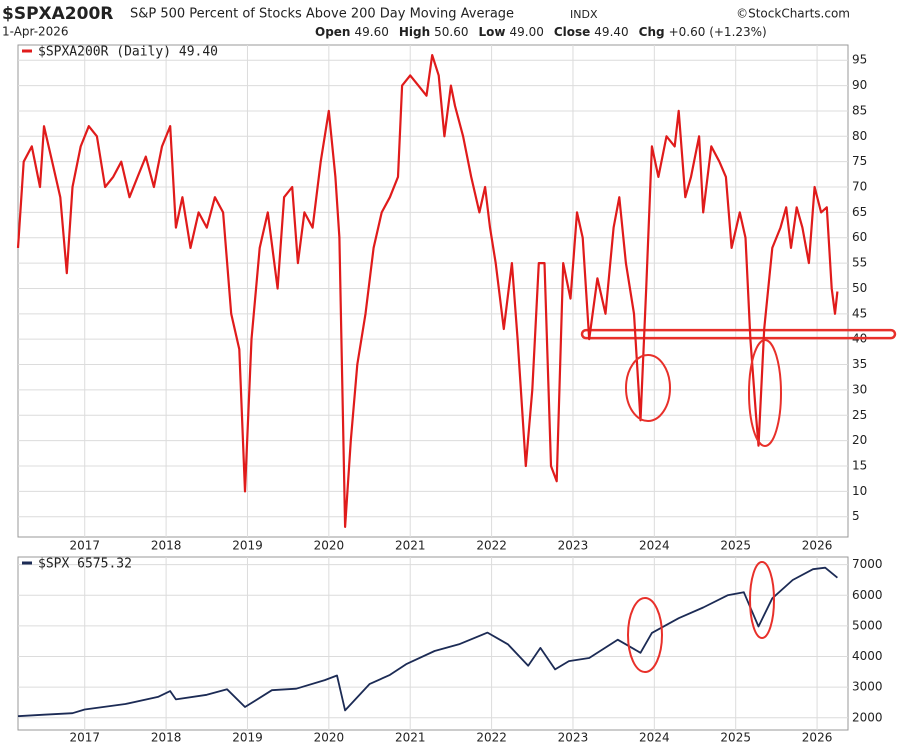 The height and width of the screenshot is (746, 915). Describe the element at coordinates (867, 564) in the screenshot. I see `y-tick-label: 7000` at that location.